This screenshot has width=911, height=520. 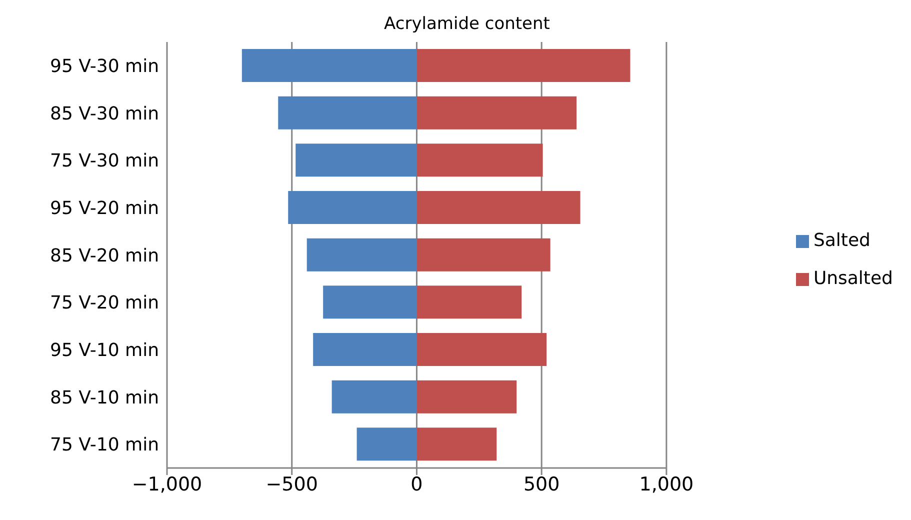 What do you see at coordinates (541, 484) in the screenshot?
I see `x-tick-label: 500` at bounding box center [541, 484].